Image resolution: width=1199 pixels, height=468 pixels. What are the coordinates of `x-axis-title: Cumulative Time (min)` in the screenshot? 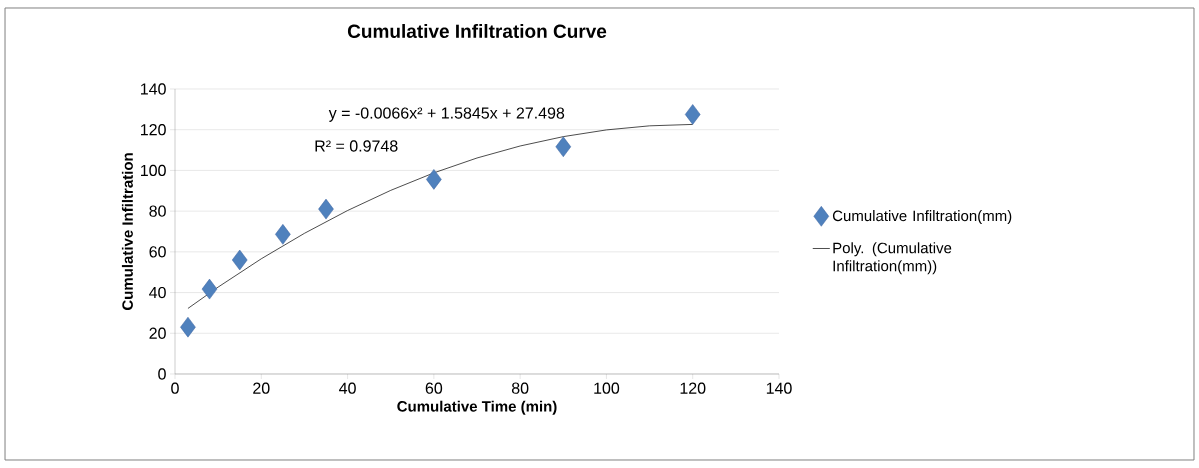 It's located at (477, 407).